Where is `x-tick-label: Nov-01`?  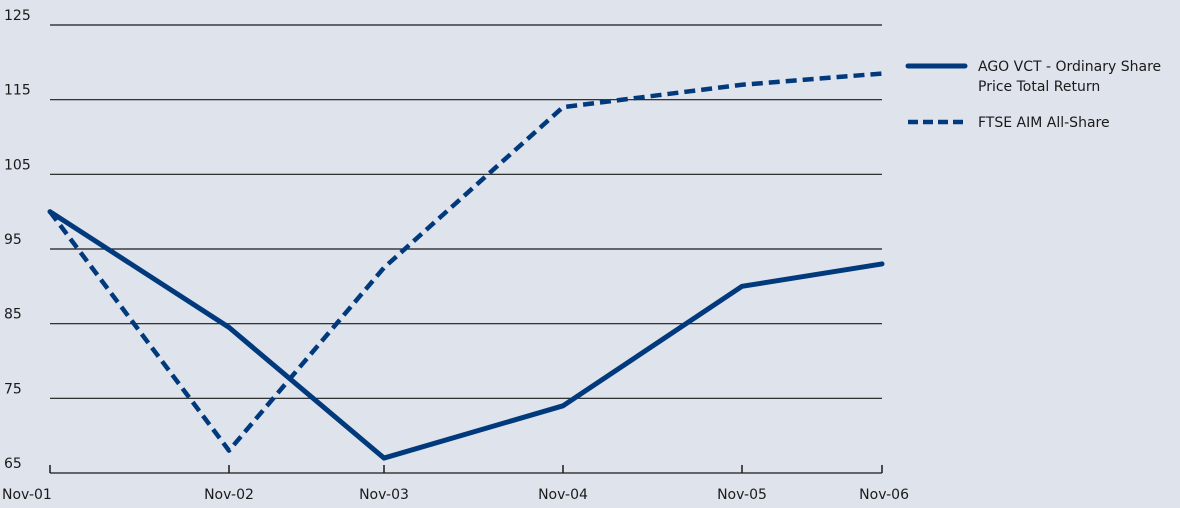 x-tick-label: Nov-01 is located at coordinates (27, 495).